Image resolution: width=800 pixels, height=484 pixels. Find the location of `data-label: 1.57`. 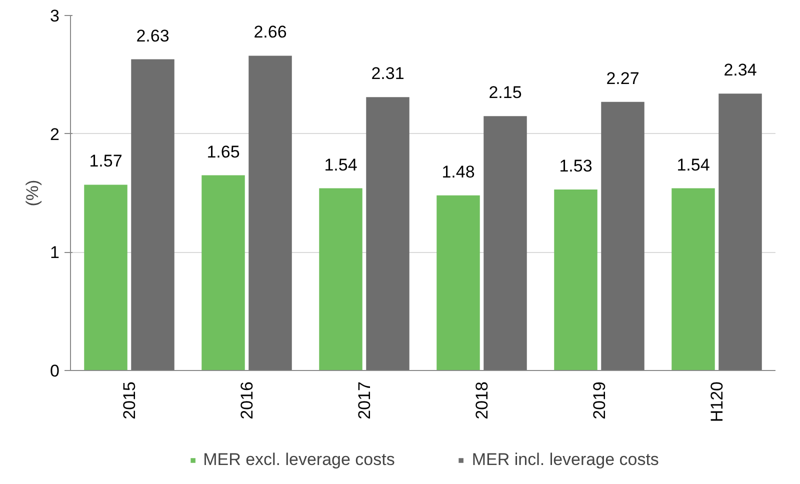

data-label: 1.57 is located at coordinates (105, 161).